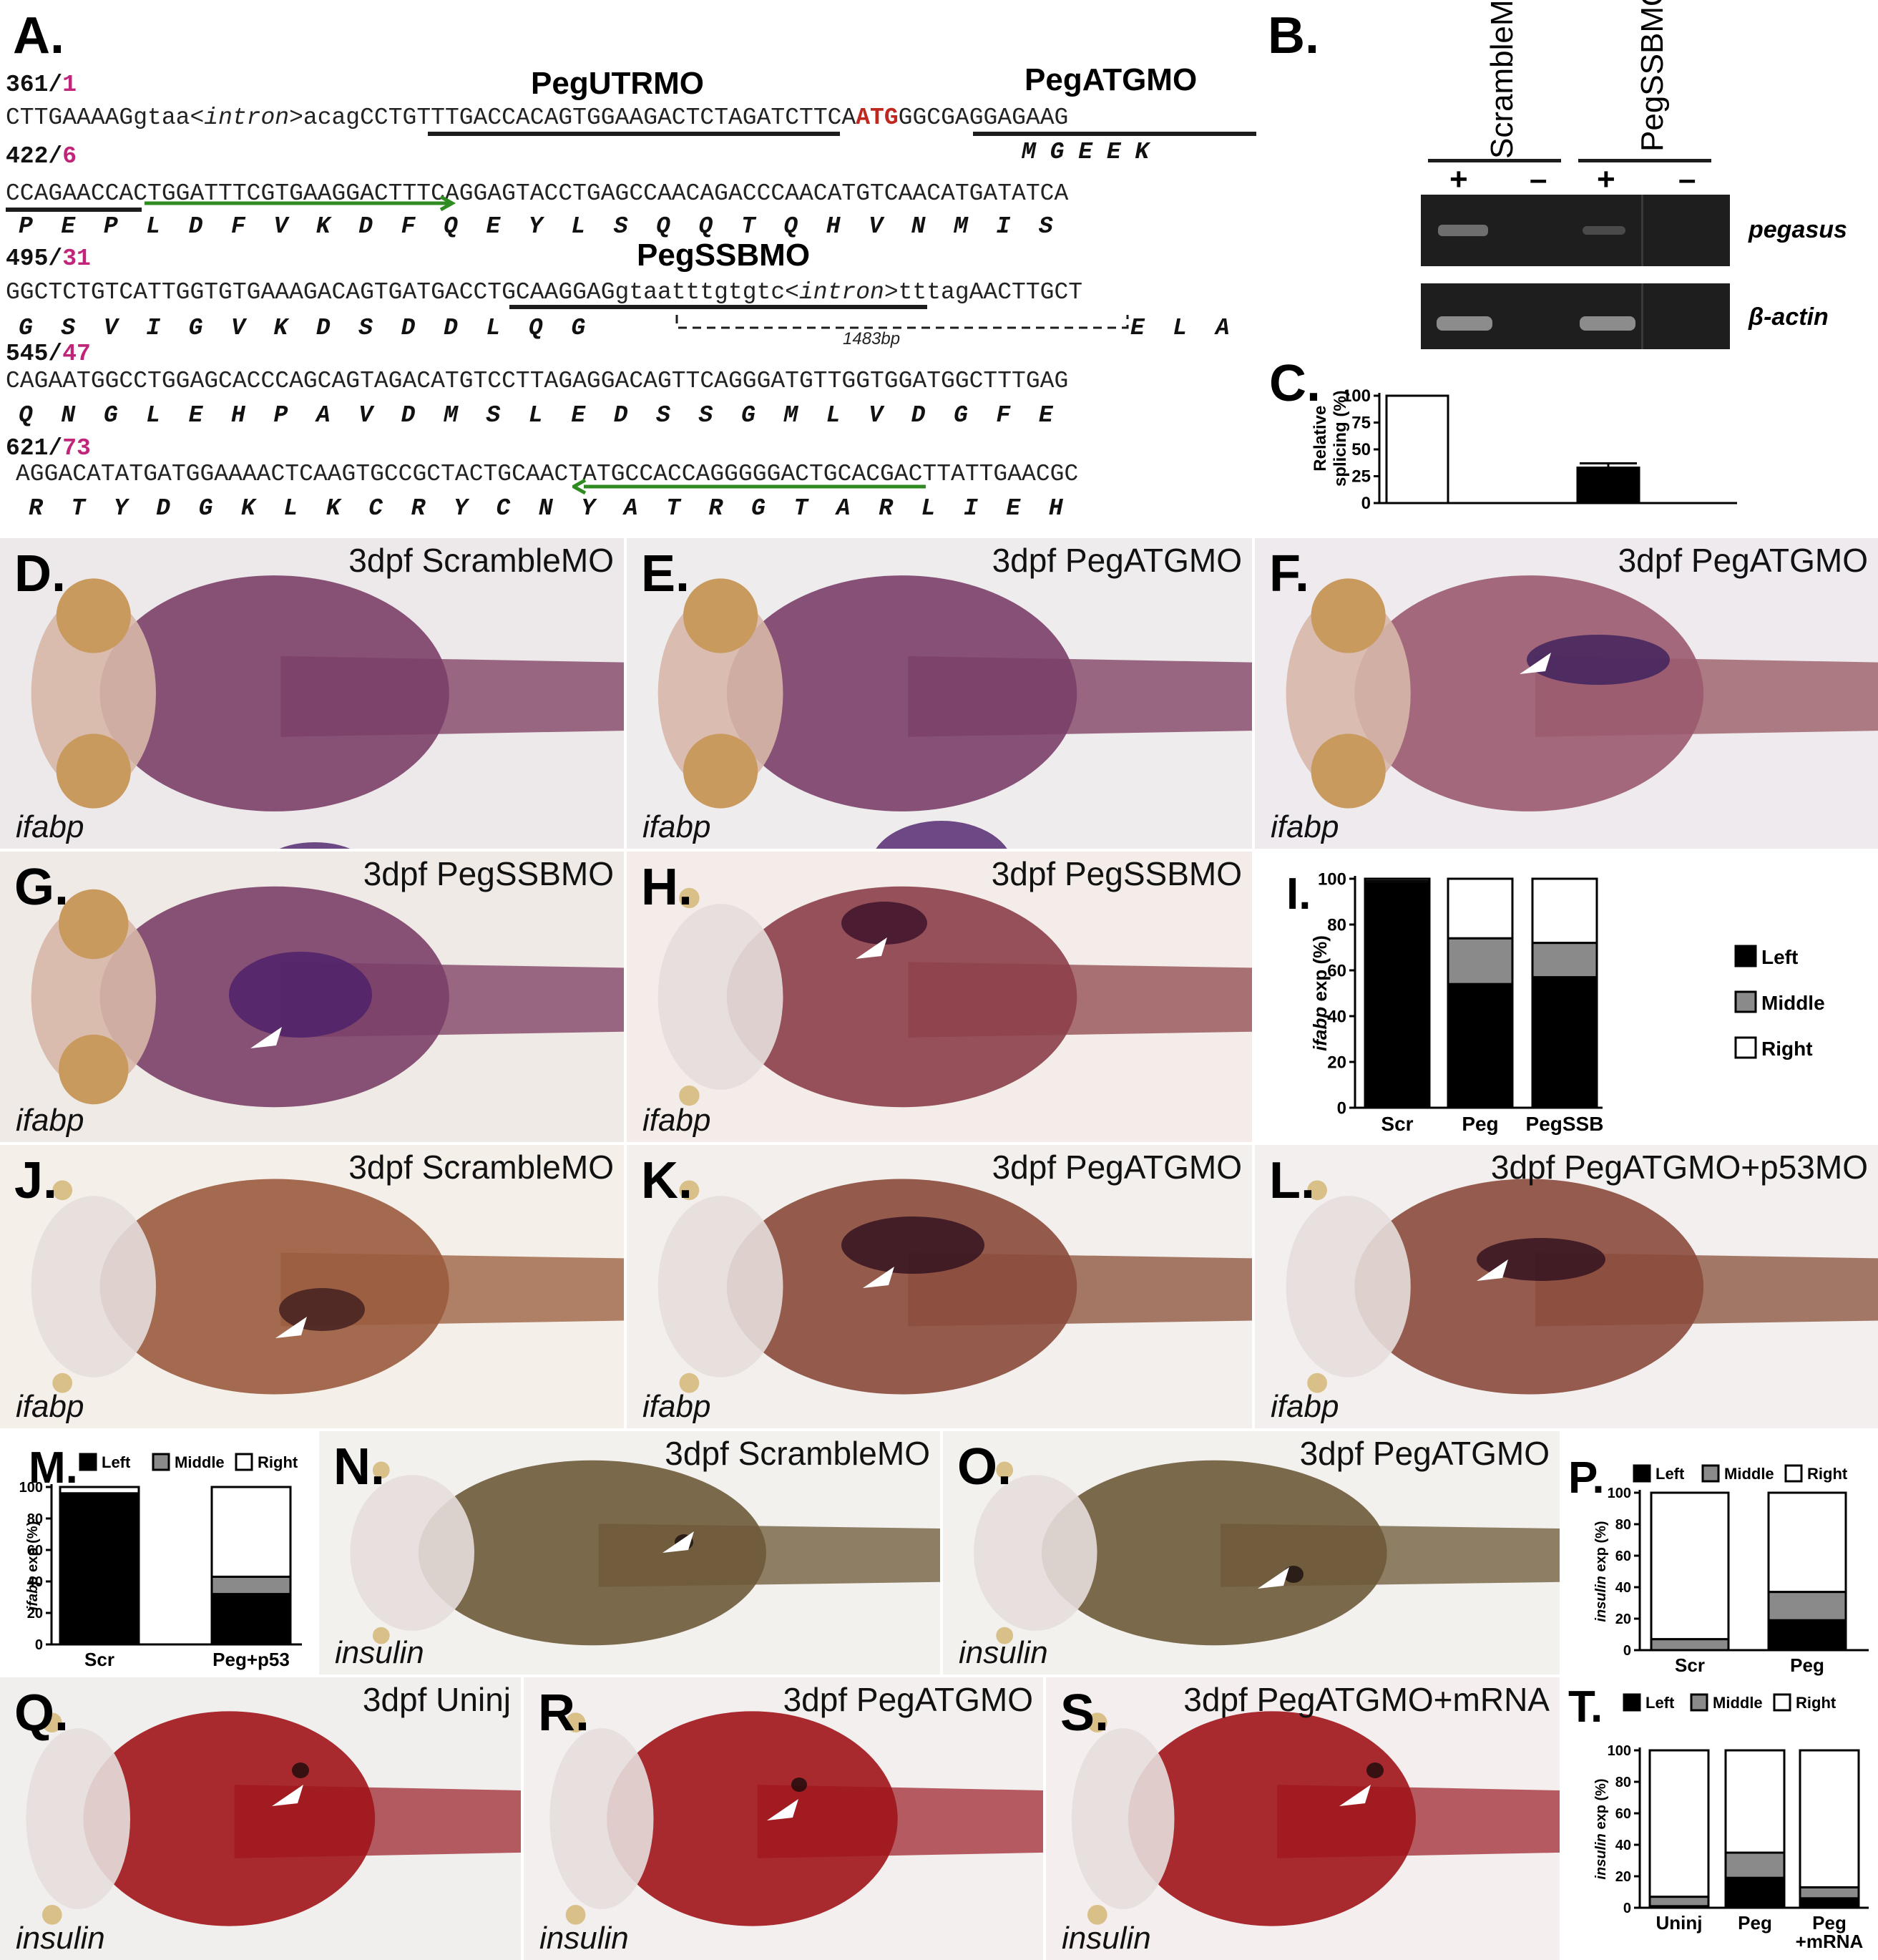  Describe the element at coordinates (1565, 1124) in the screenshot. I see `x-tick-label: PegSSB` at that location.